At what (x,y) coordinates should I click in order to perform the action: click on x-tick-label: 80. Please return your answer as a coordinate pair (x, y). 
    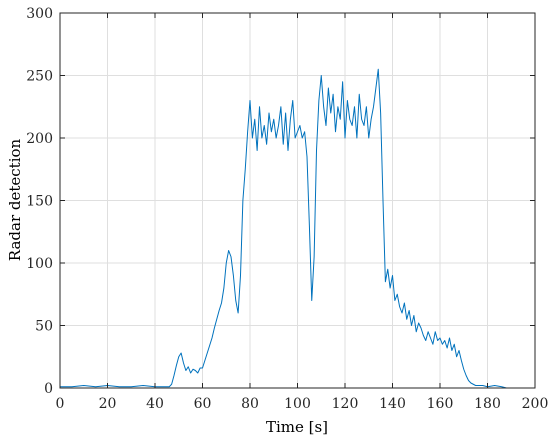
    Looking at the image, I should click on (250, 404).